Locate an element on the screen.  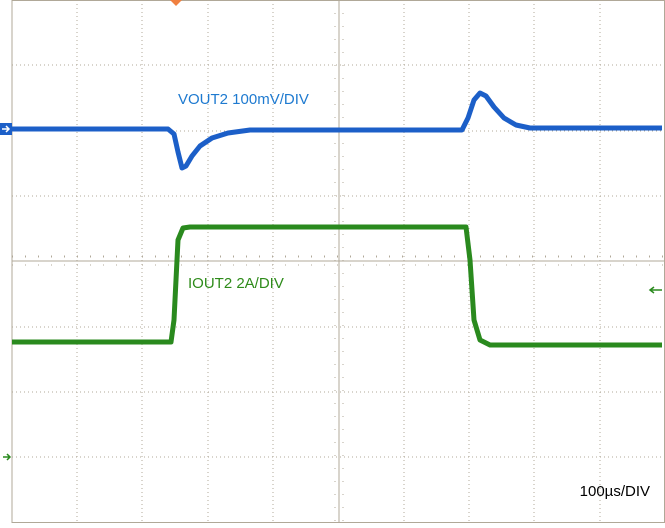
trigger-marker is located at coordinates (176, 3).